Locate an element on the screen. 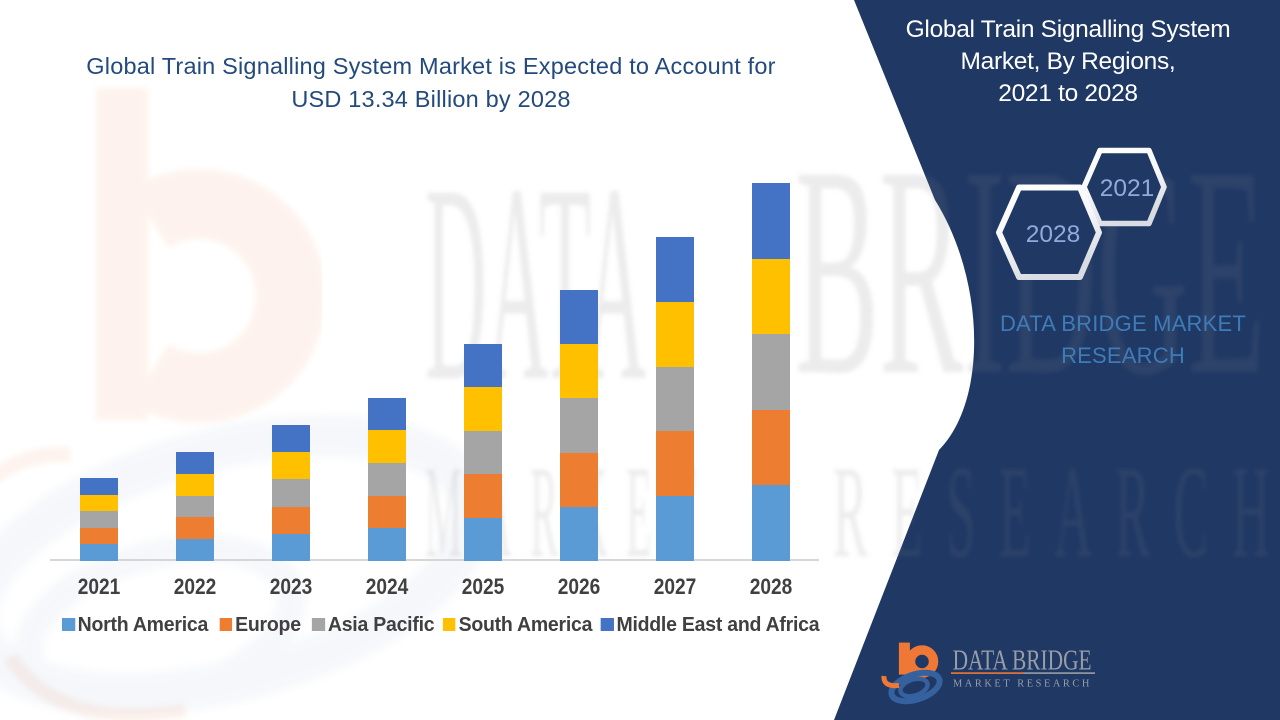  svg-text: 2021 is located at coordinates (1127, 188).